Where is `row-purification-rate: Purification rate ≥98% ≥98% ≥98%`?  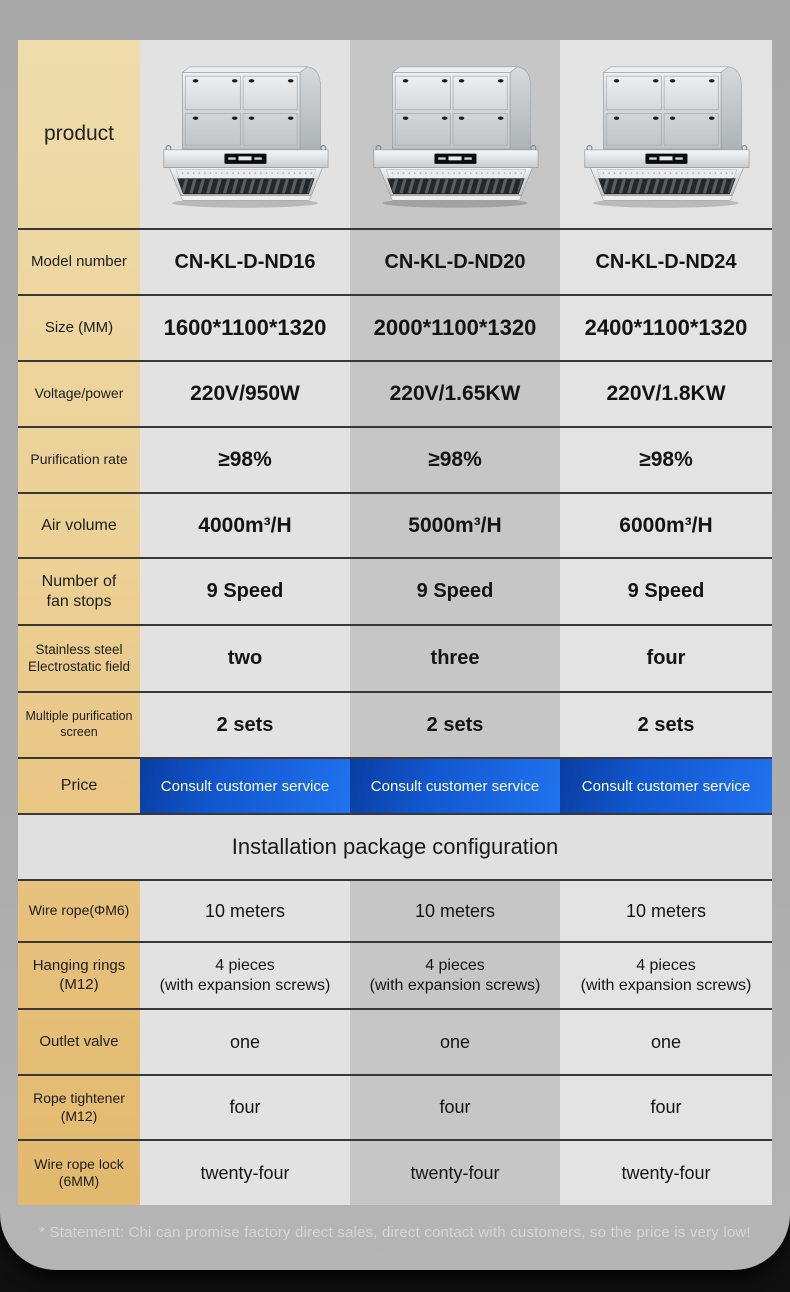
row-purification-rate: Purification rate ≥98% ≥98% ≥98% is located at coordinates (395, 459).